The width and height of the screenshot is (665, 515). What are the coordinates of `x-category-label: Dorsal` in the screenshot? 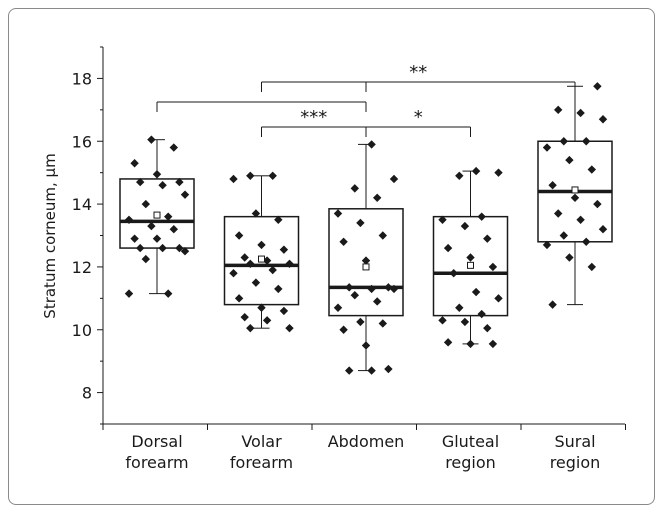 It's located at (156, 441).